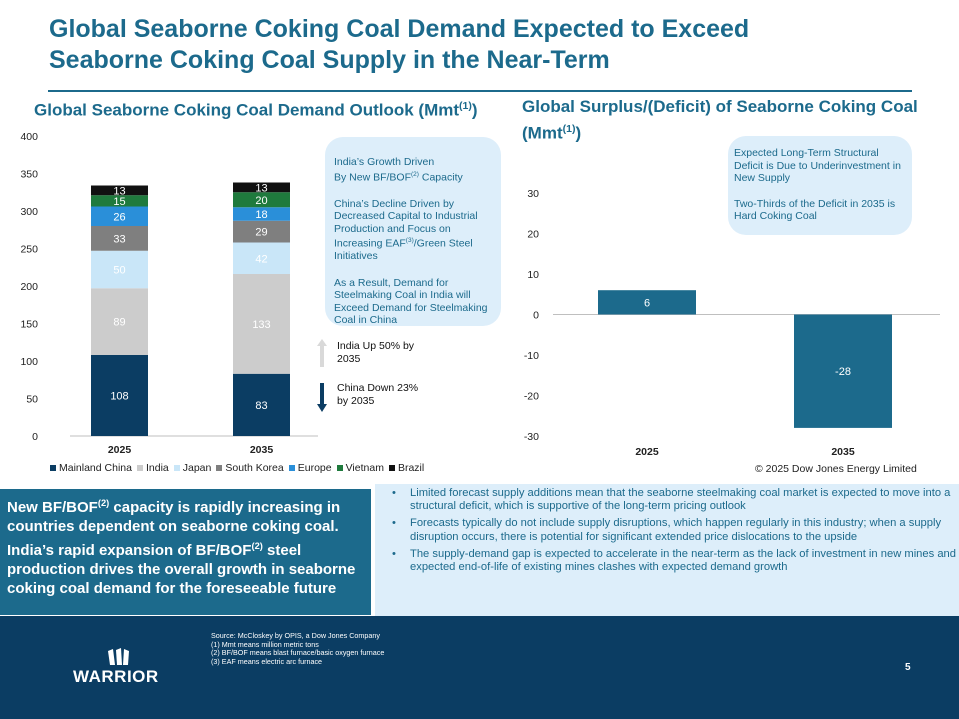 The height and width of the screenshot is (719, 959). Describe the element at coordinates (157, 468) in the screenshot. I see `legend-label: India` at that location.